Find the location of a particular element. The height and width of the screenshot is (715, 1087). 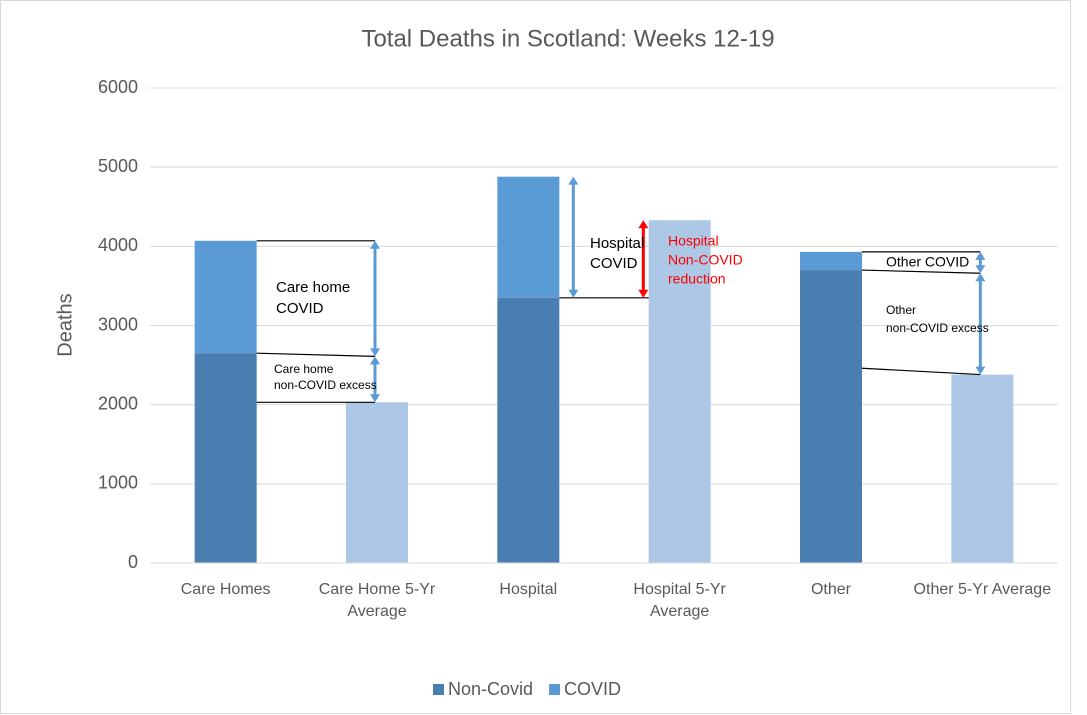

annotation-text: Non-COVID is located at coordinates (705, 260).